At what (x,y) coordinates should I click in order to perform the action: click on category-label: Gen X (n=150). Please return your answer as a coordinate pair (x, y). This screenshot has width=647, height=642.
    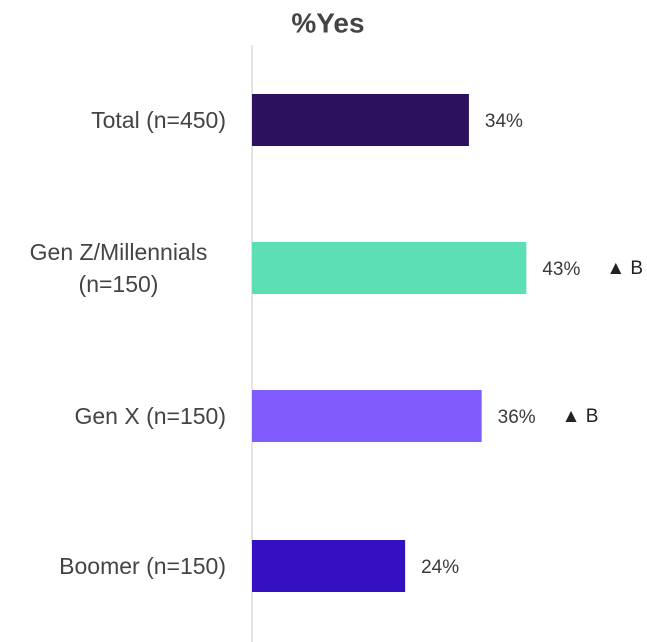
    Looking at the image, I should click on (150, 416).